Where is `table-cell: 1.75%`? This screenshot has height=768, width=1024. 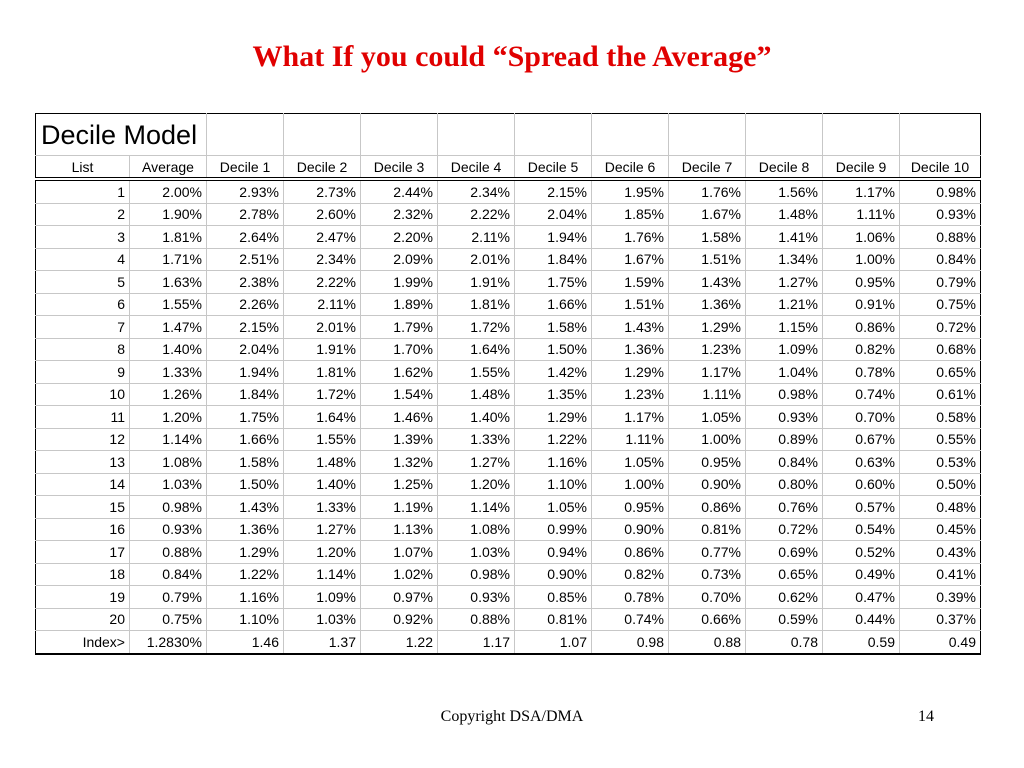 table-cell: 1.75% is located at coordinates (245, 417).